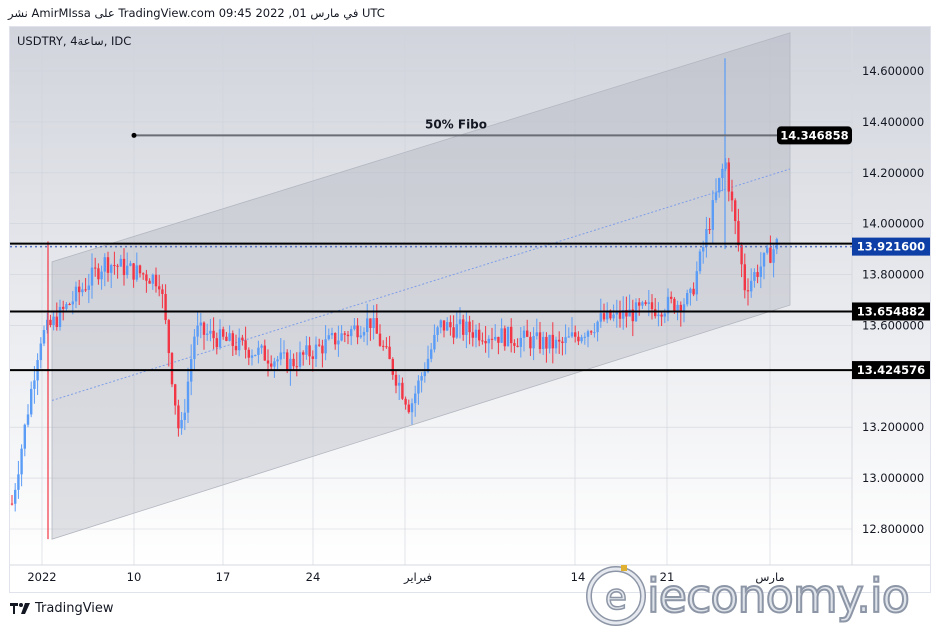  Describe the element at coordinates (893, 427) in the screenshot. I see `svg-text: 13.200000` at that location.